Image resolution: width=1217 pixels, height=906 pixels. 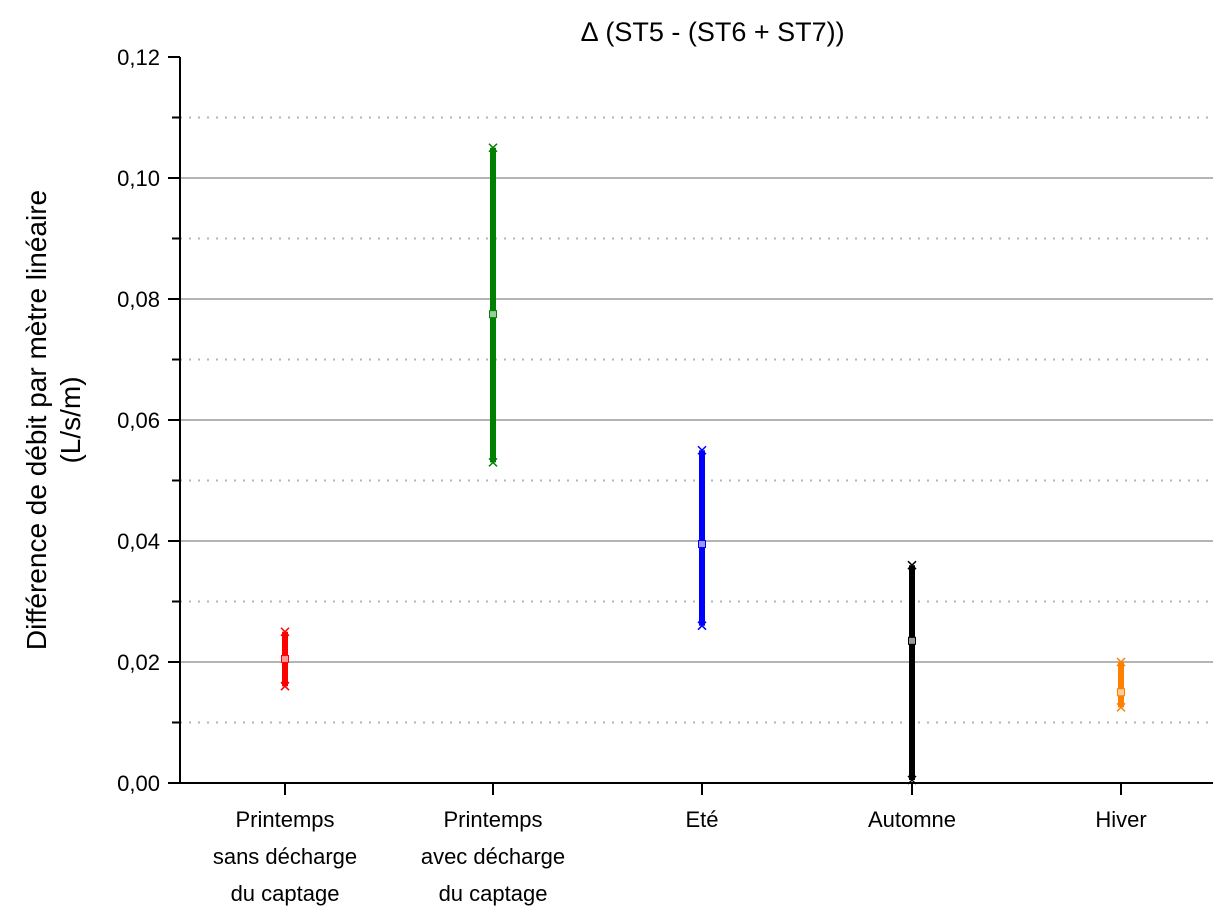 What do you see at coordinates (138, 420) in the screenshot?
I see `y-tick-label: 0,06` at bounding box center [138, 420].